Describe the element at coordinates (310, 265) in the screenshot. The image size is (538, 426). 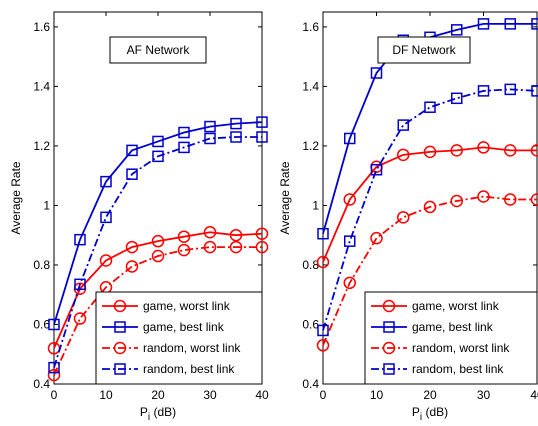
I see `y-tick-label: 0.8` at that location.